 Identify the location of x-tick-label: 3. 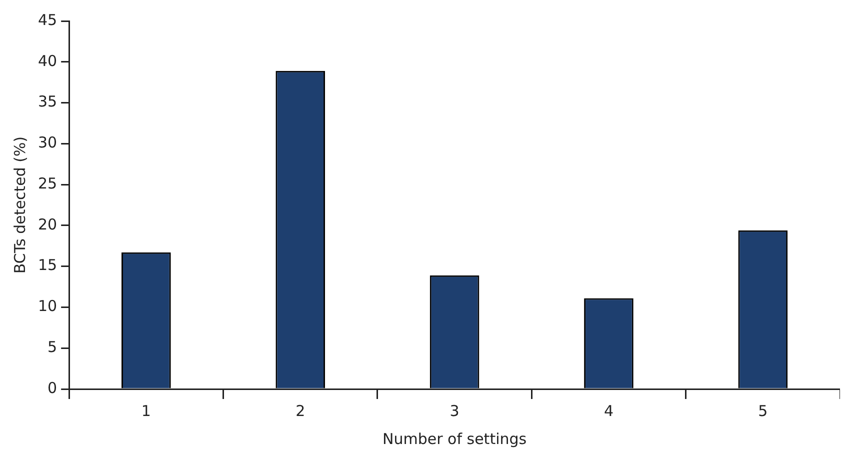
(455, 411).